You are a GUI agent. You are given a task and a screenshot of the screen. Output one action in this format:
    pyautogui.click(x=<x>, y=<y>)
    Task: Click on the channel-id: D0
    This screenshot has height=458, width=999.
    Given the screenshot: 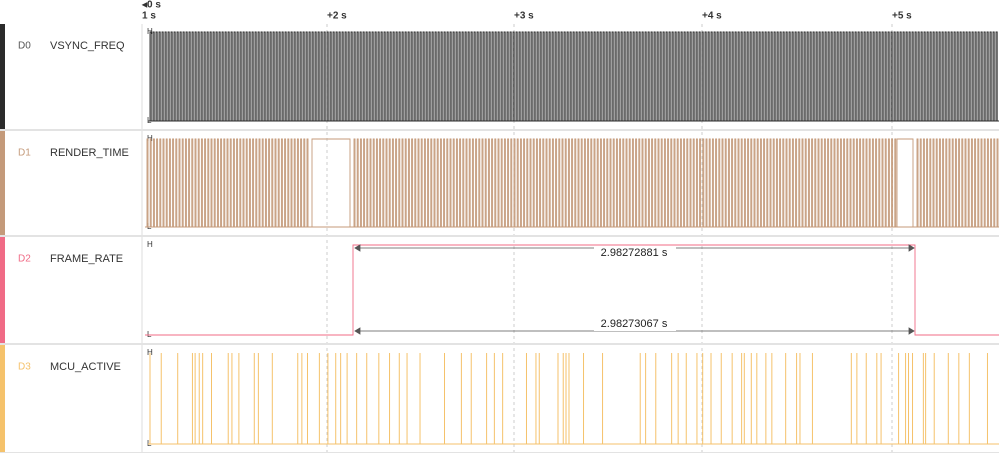 What is the action you would take?
    pyautogui.click(x=24, y=46)
    